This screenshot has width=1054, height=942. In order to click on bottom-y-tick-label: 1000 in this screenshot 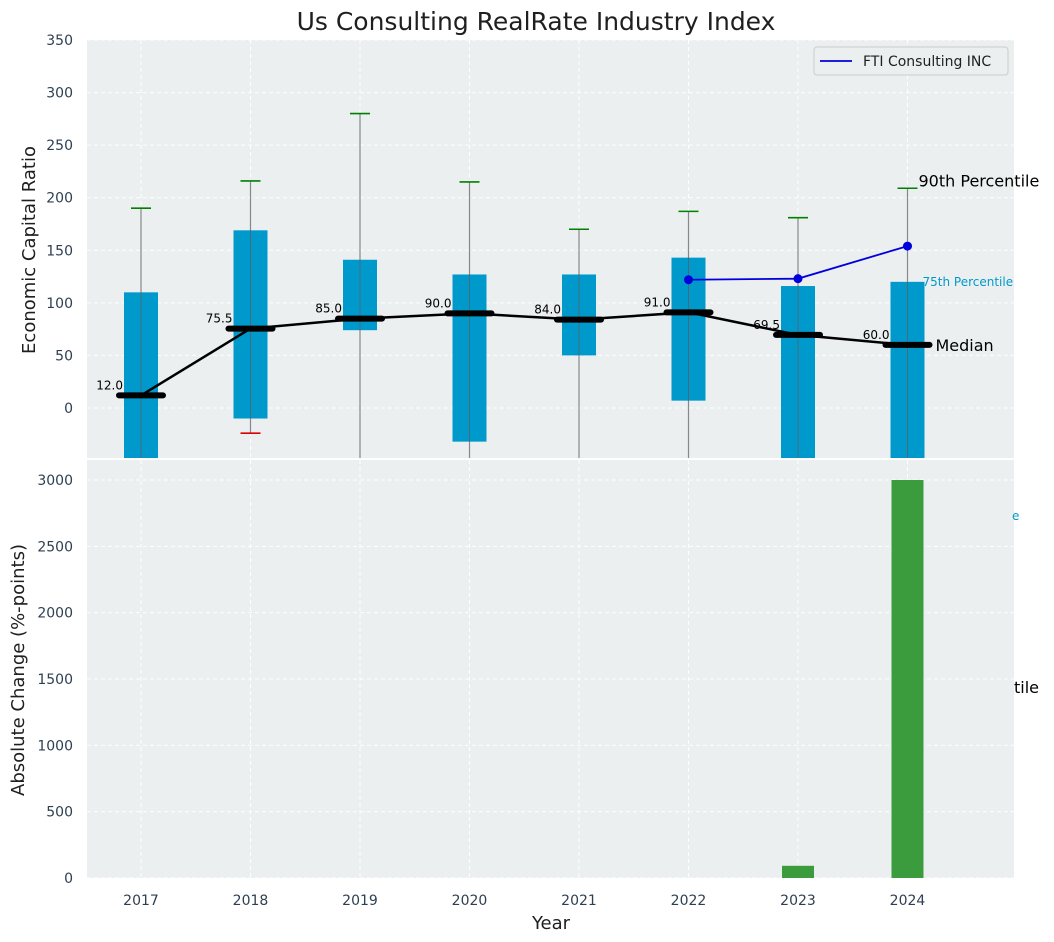, I will do `click(55, 746)`.